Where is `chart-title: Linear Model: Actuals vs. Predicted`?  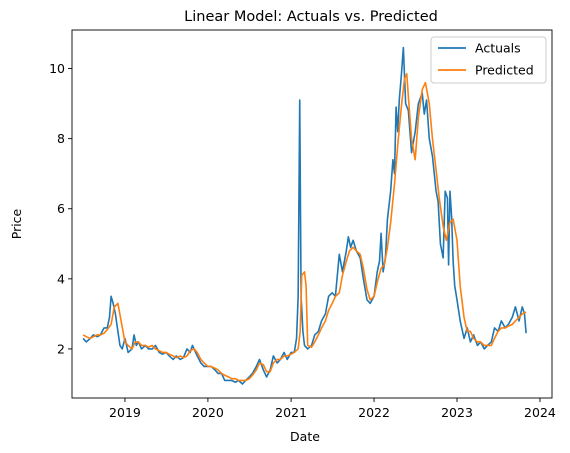
chart-title: Linear Model: Actuals vs. Predicted is located at coordinates (311, 17).